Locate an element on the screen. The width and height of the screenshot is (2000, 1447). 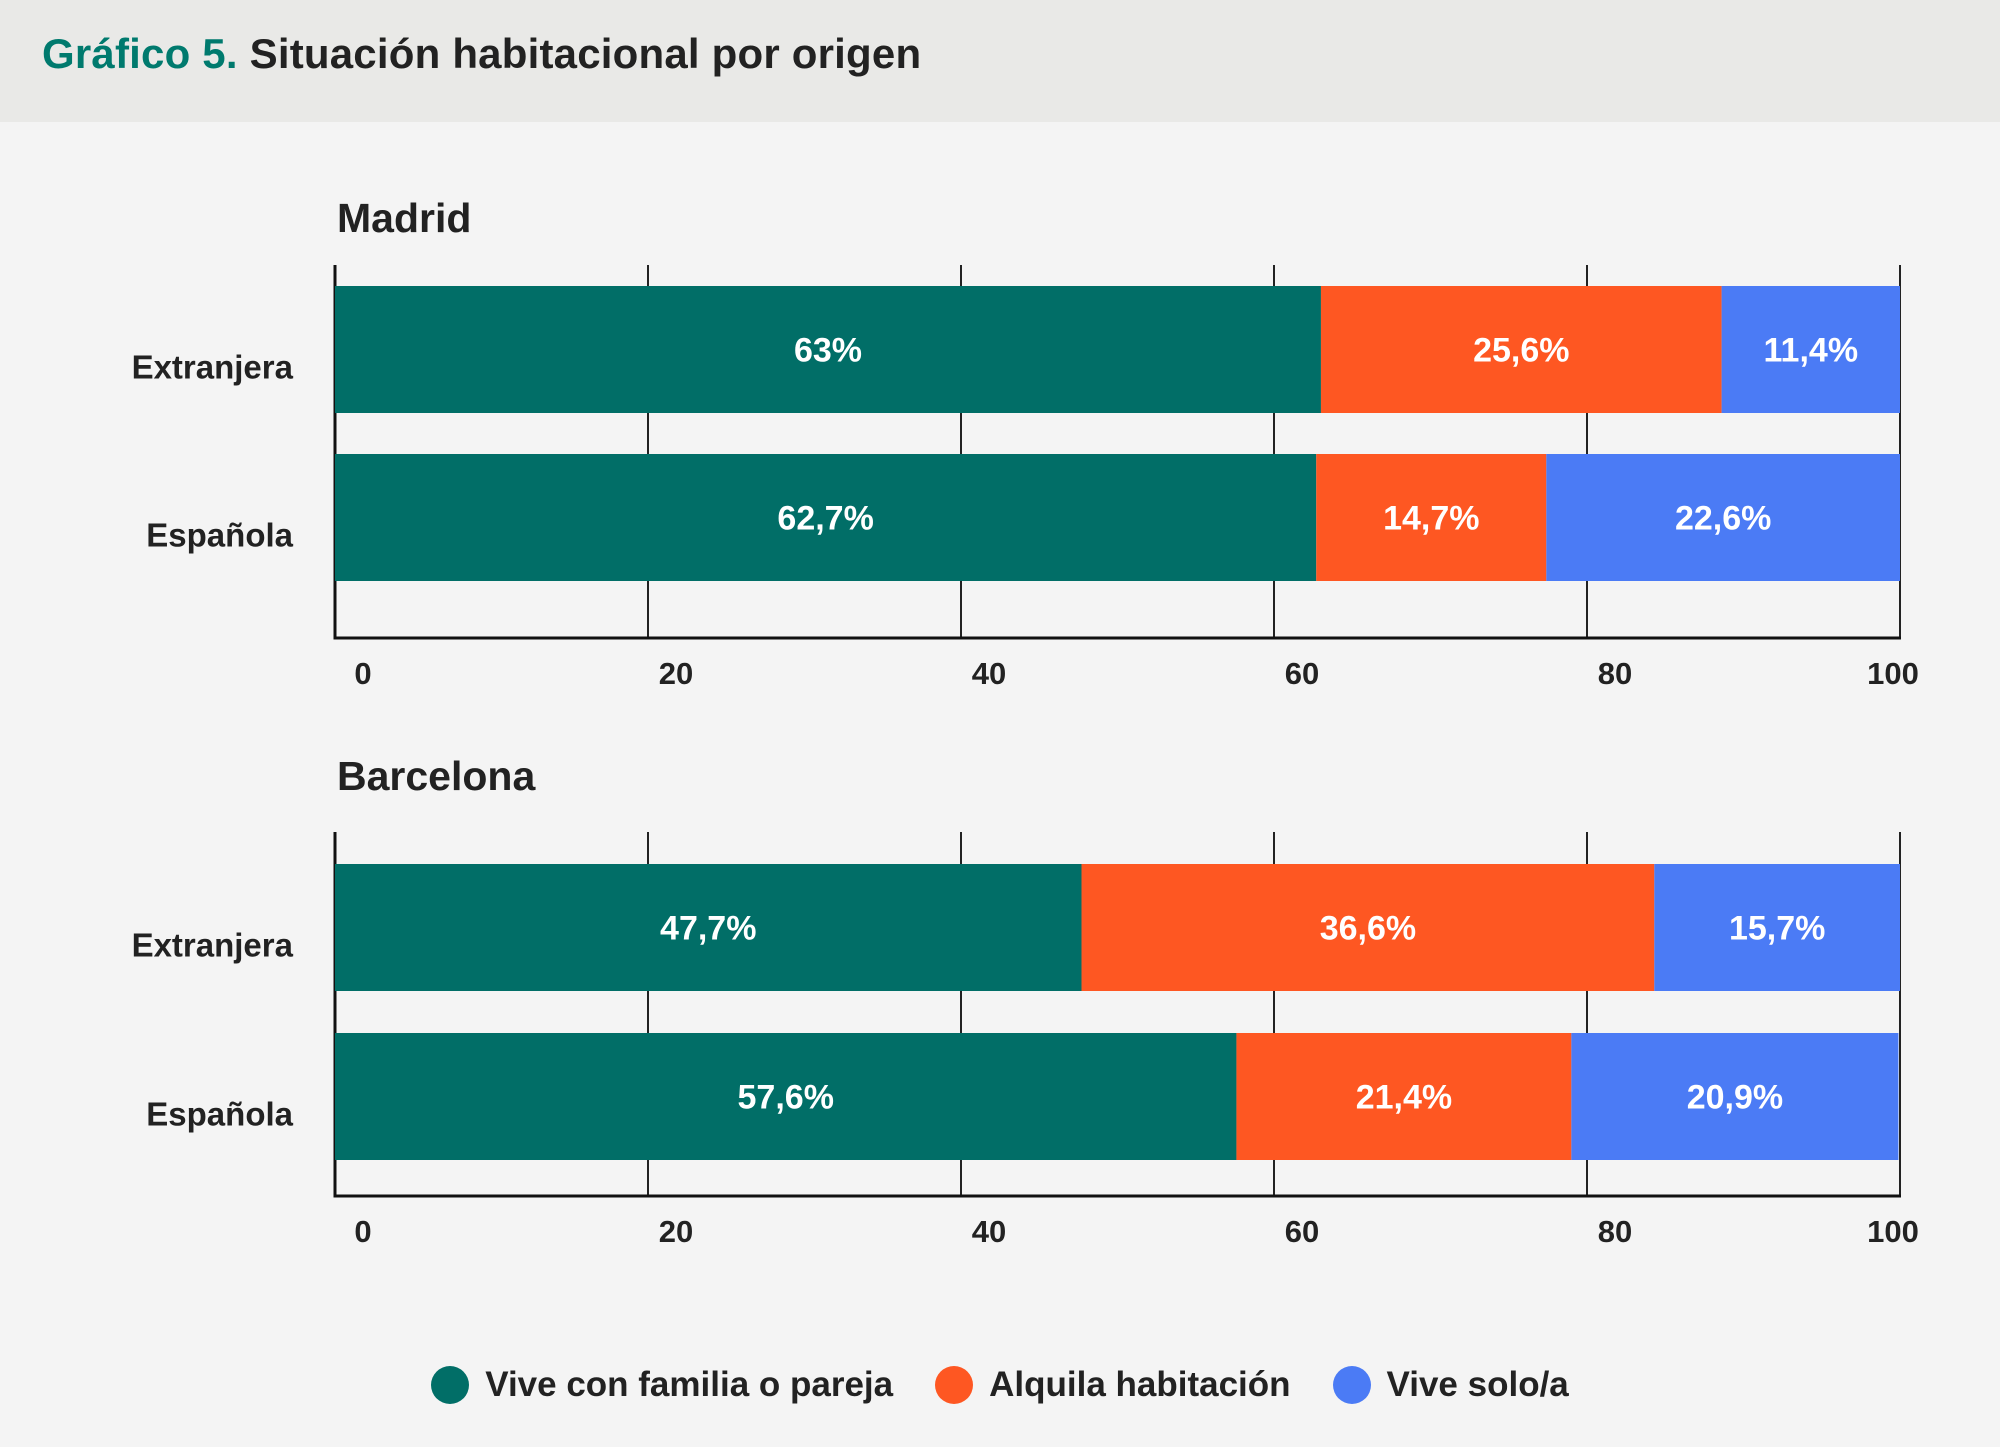
data-label-barcelona-española-room: 21,4% is located at coordinates (1404, 1098).